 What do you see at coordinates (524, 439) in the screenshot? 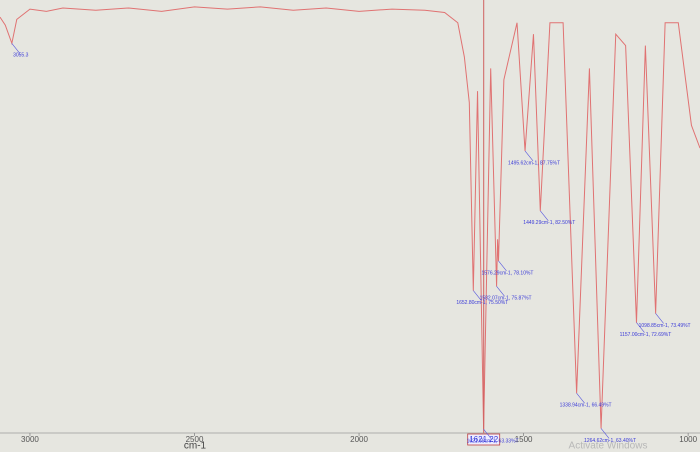
I see `x-tick-label: 1500` at bounding box center [524, 439].